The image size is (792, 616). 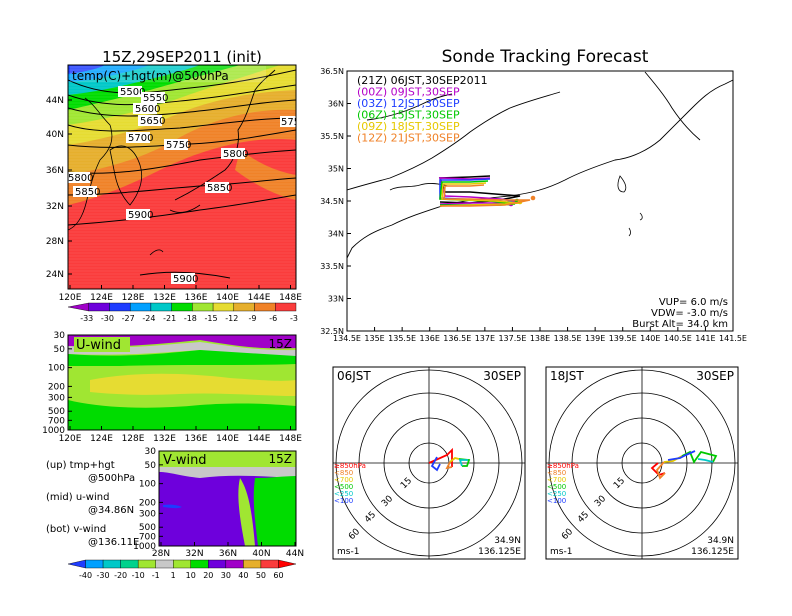 What do you see at coordinates (151, 466) in the screenshot?
I see `pressure-tick-label: 50` at bounding box center [151, 466].